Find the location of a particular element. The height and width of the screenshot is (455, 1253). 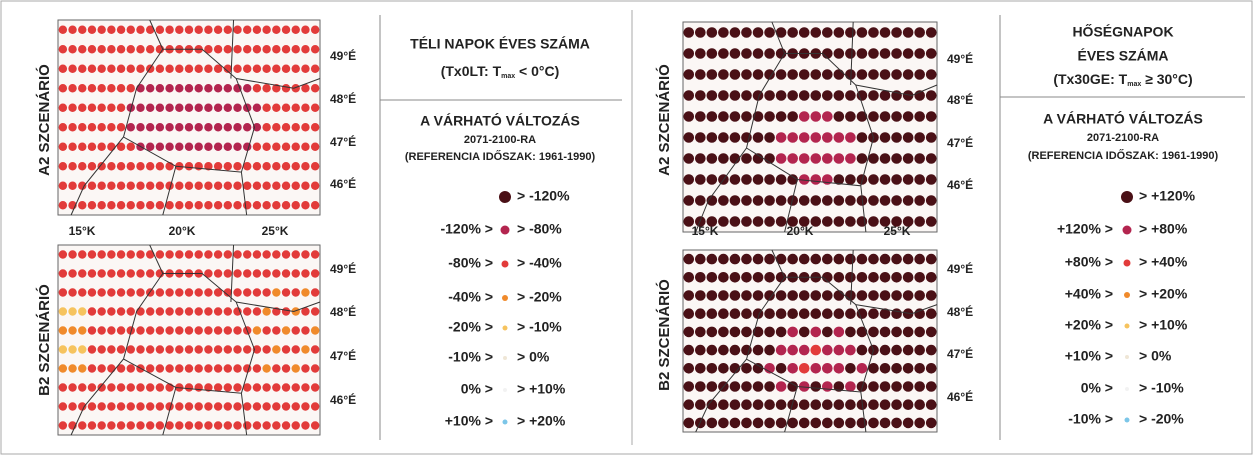

scenario-label: B2 SZCENÁRIÓ is located at coordinates (44, 340).